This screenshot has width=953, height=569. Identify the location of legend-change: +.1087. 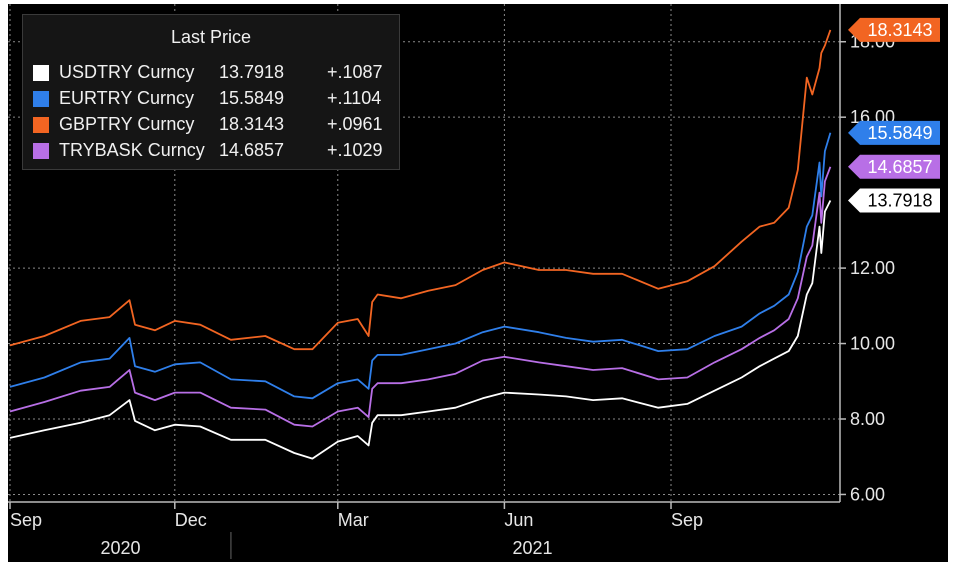
(355, 72).